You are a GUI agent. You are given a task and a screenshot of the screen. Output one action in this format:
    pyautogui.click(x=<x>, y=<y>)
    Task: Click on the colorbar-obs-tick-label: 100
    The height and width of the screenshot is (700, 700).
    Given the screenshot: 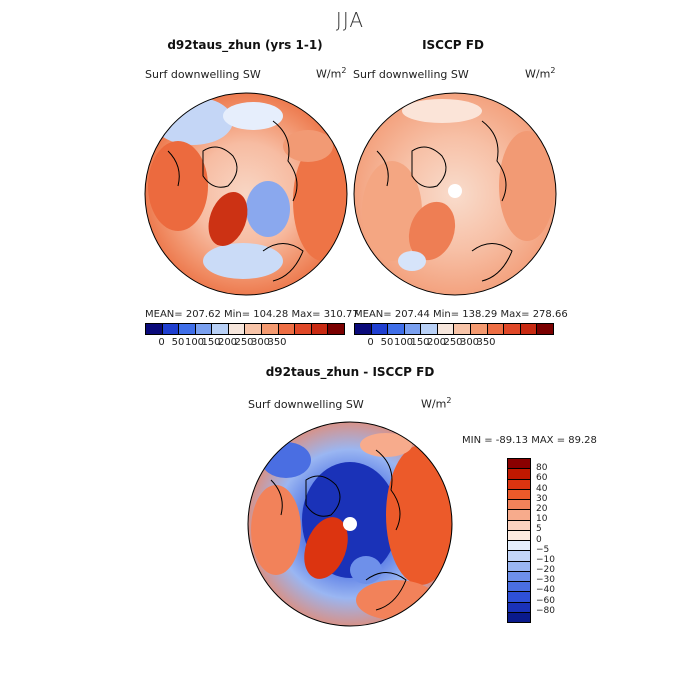 What is the action you would take?
    pyautogui.click(x=403, y=342)
    